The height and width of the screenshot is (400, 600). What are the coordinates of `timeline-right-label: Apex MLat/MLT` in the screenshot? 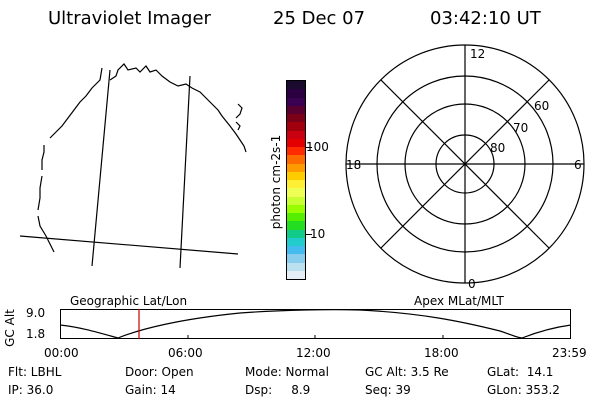 It's located at (459, 301).